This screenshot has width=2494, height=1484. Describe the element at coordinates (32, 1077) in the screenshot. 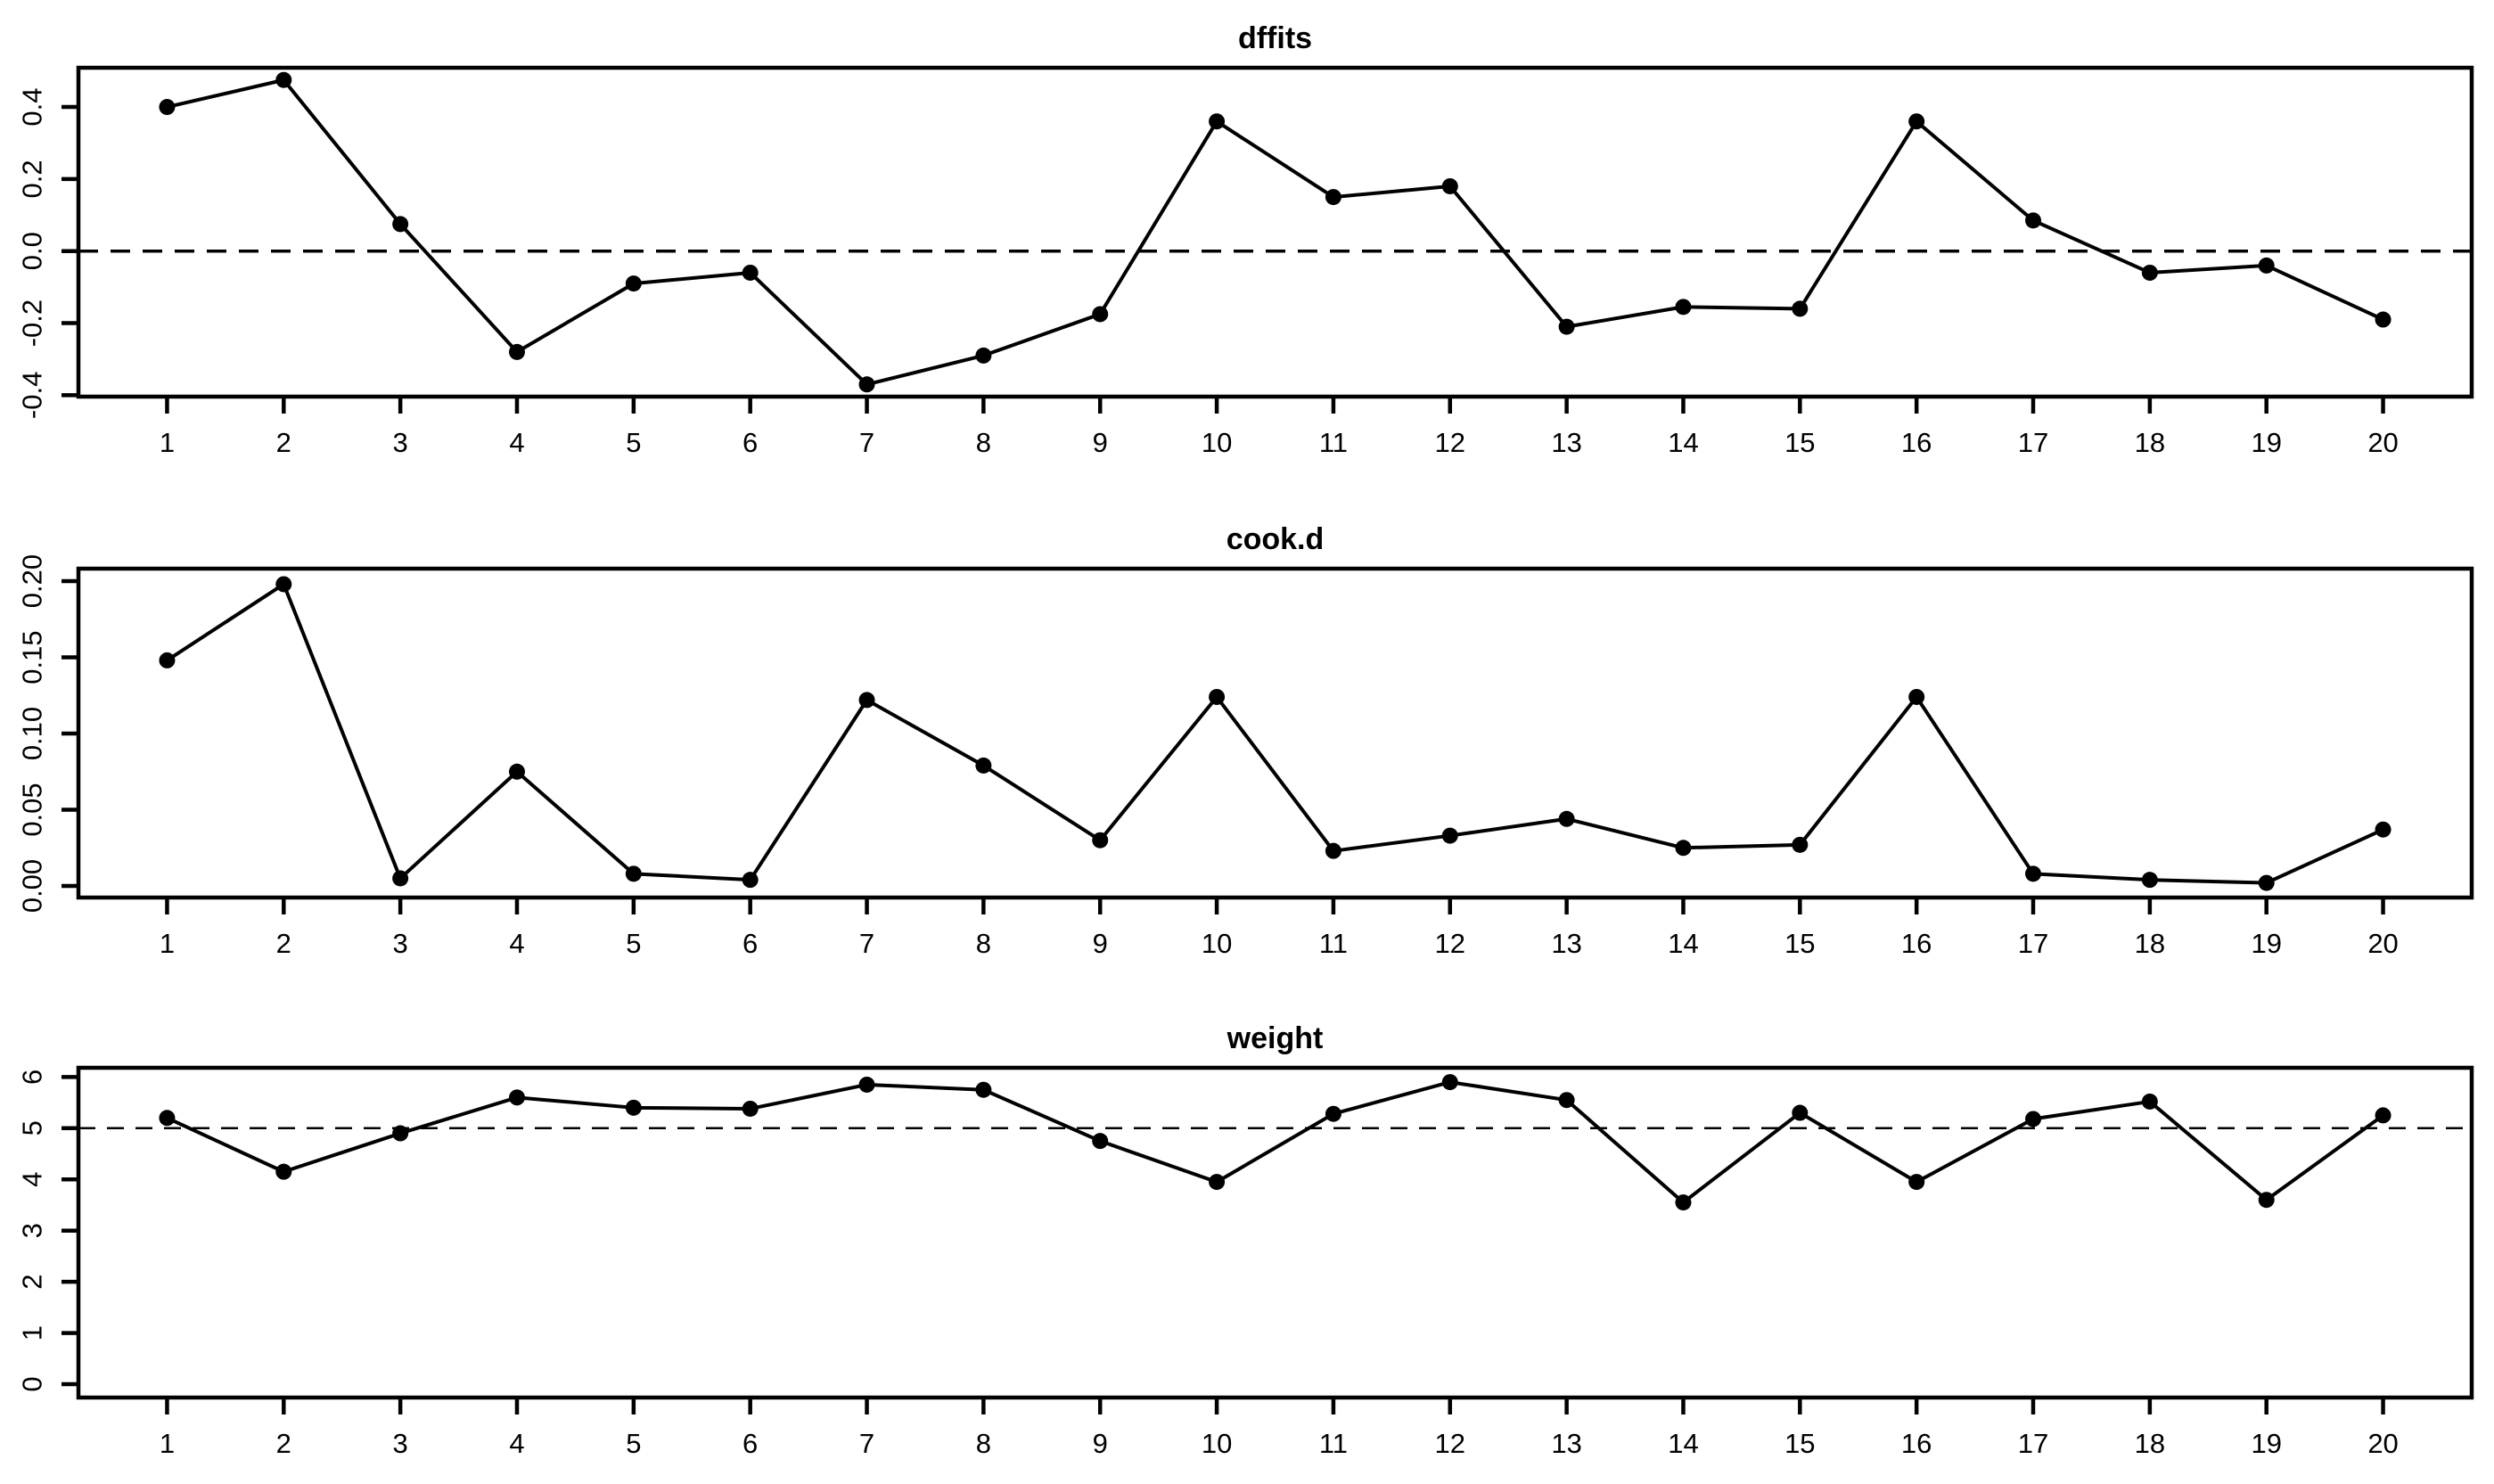

I see `y-axis-tick-label: 6` at that location.